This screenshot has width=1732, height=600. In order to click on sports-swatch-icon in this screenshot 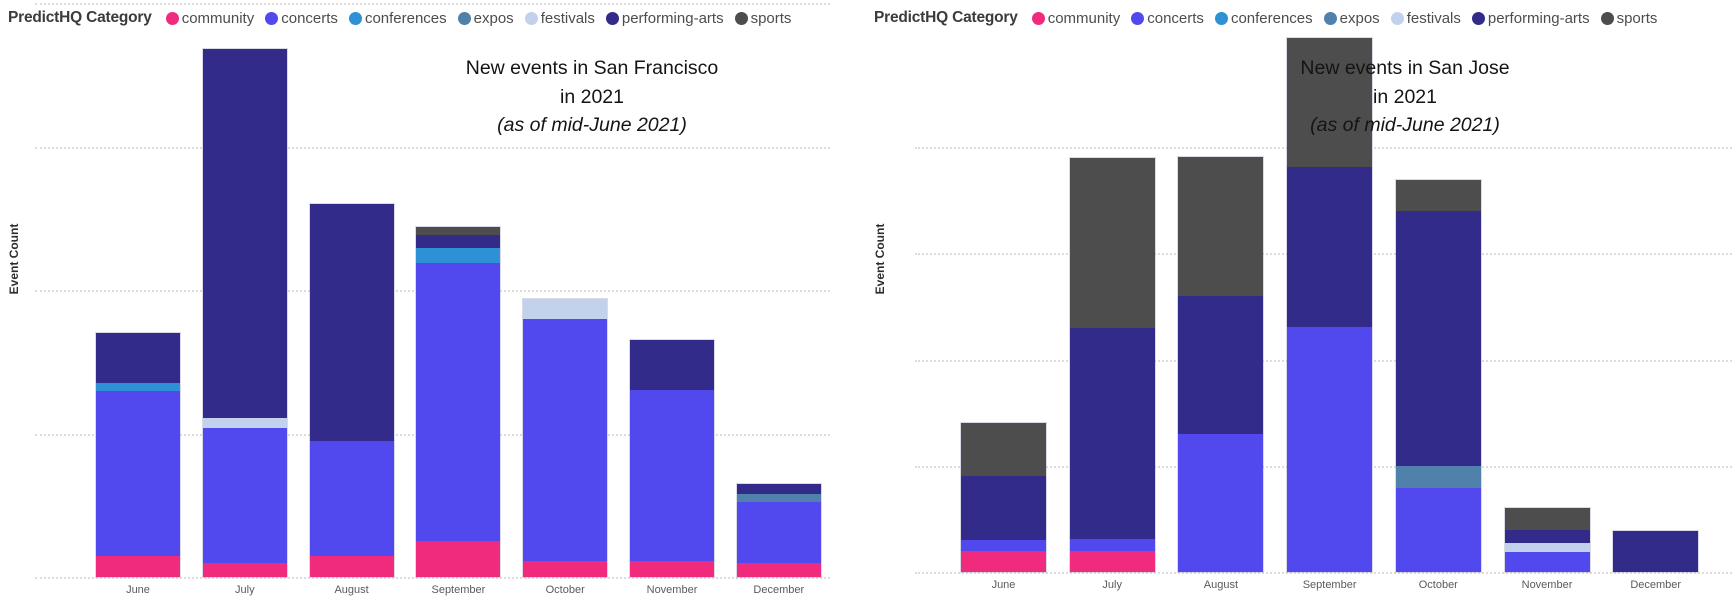, I will do `click(1607, 18)`.